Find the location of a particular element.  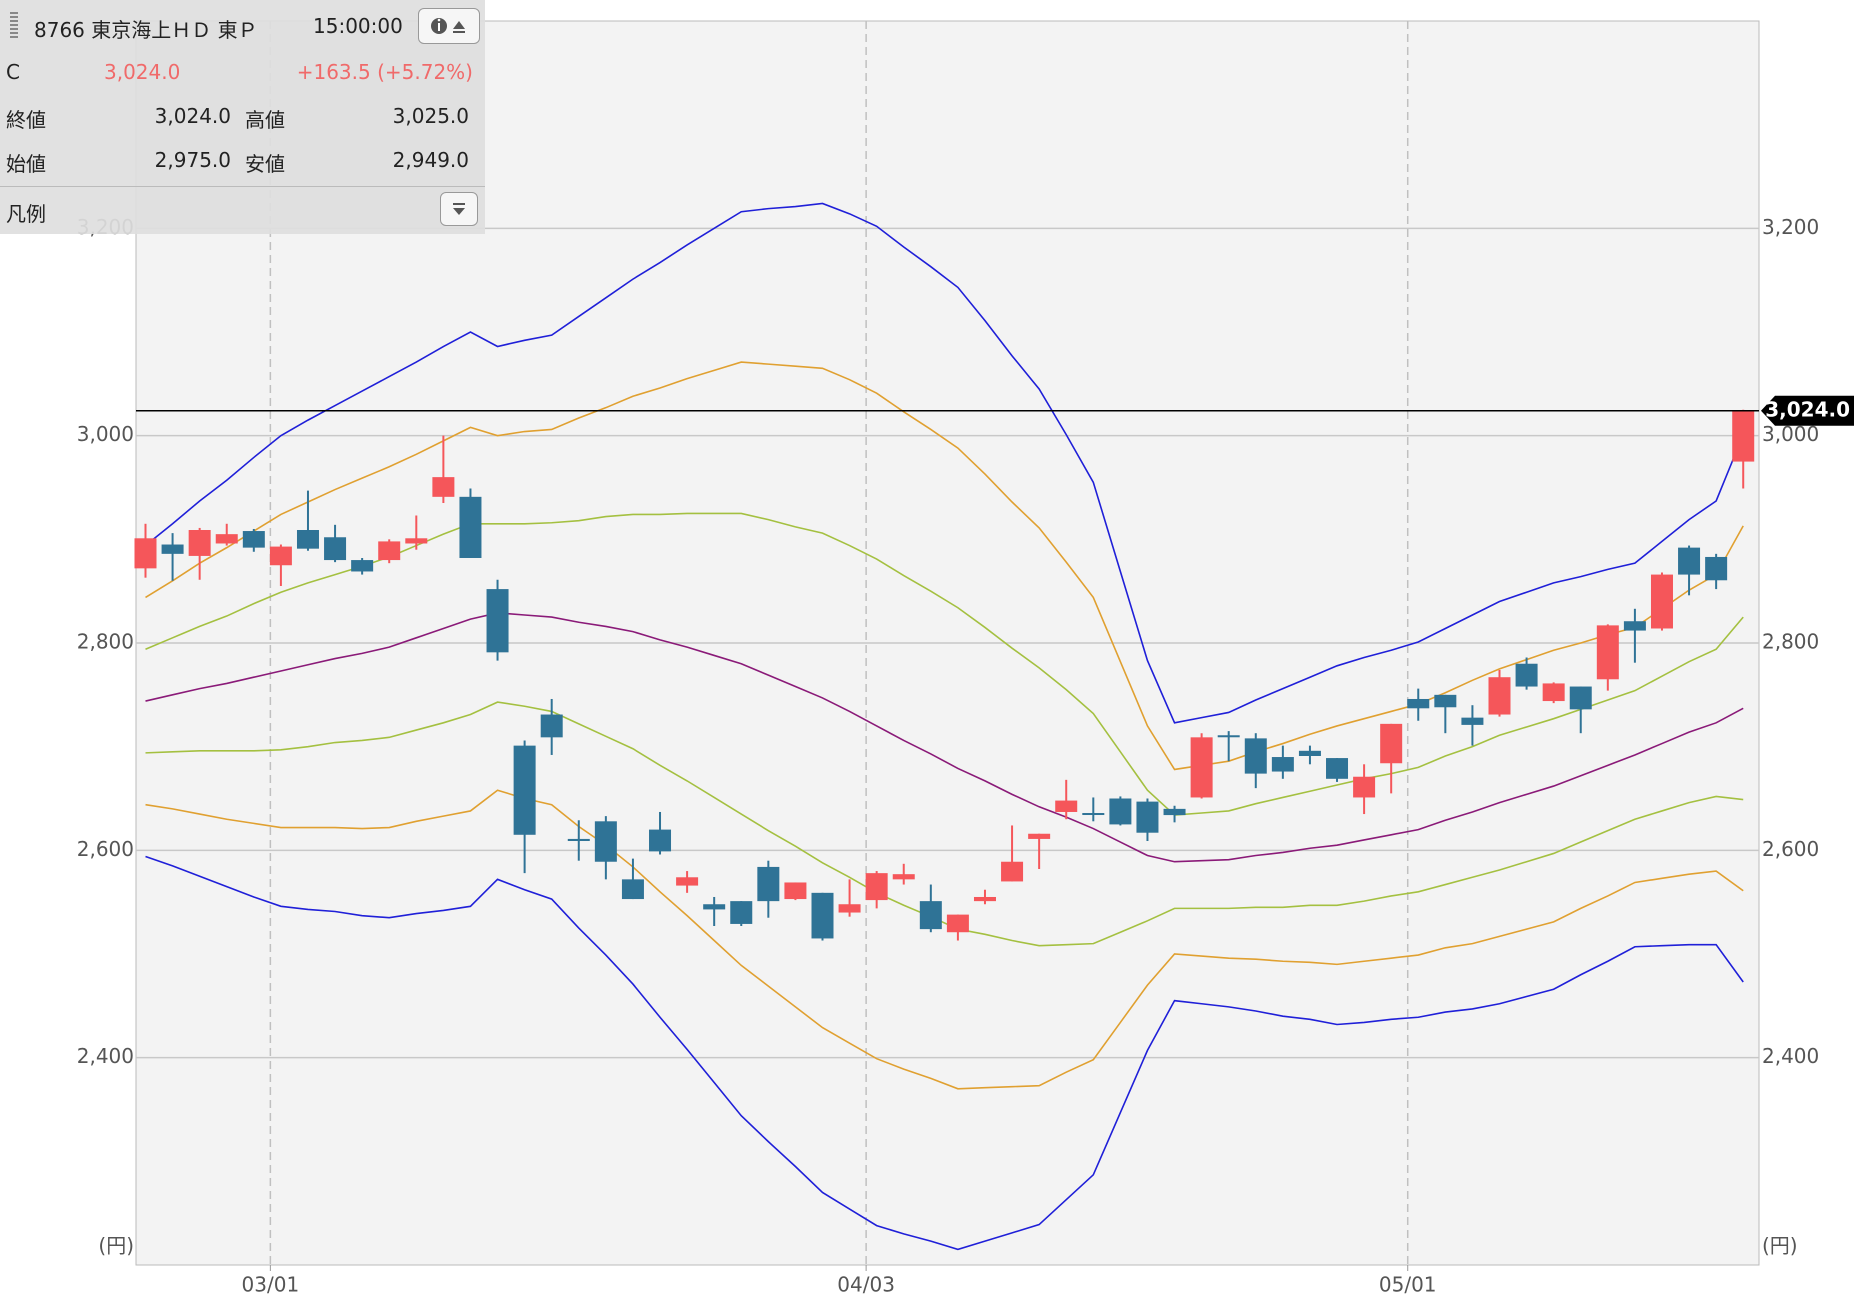

x-tick-label: 04/03 is located at coordinates (866, 1285).